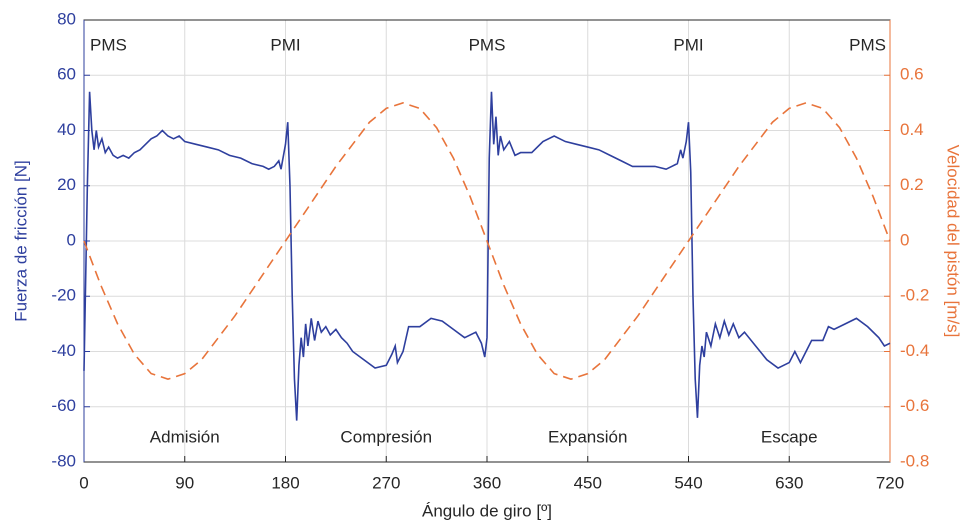  I want to click on x-tick-label: 720, so click(890, 482).